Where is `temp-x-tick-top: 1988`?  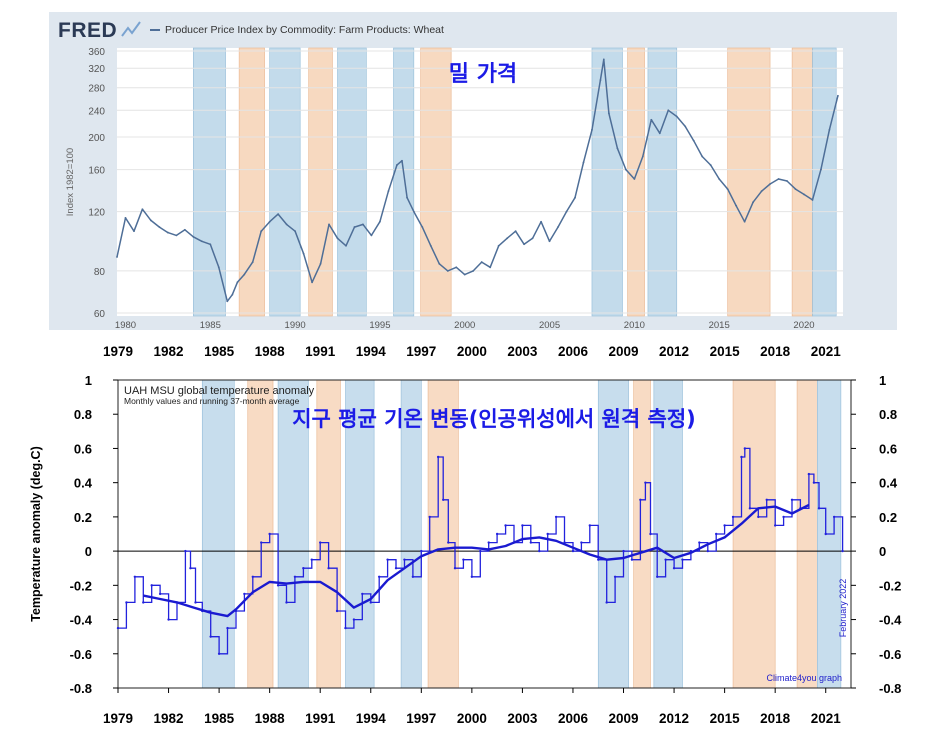
temp-x-tick-top: 1988 is located at coordinates (270, 351).